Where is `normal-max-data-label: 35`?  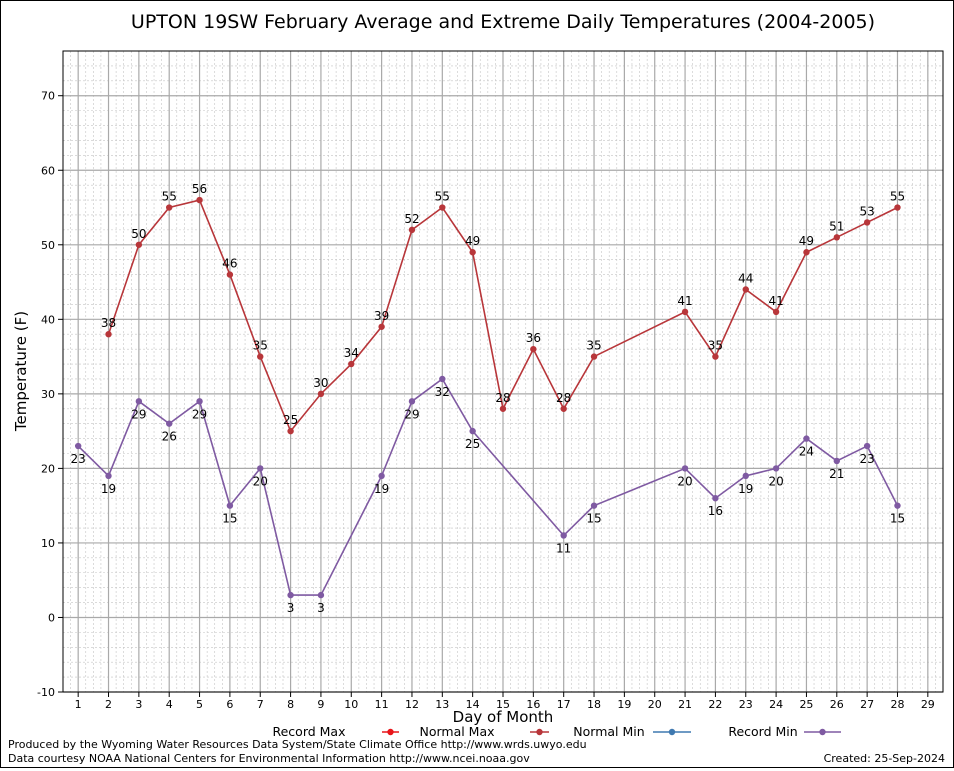 normal-max-data-label: 35 is located at coordinates (260, 346).